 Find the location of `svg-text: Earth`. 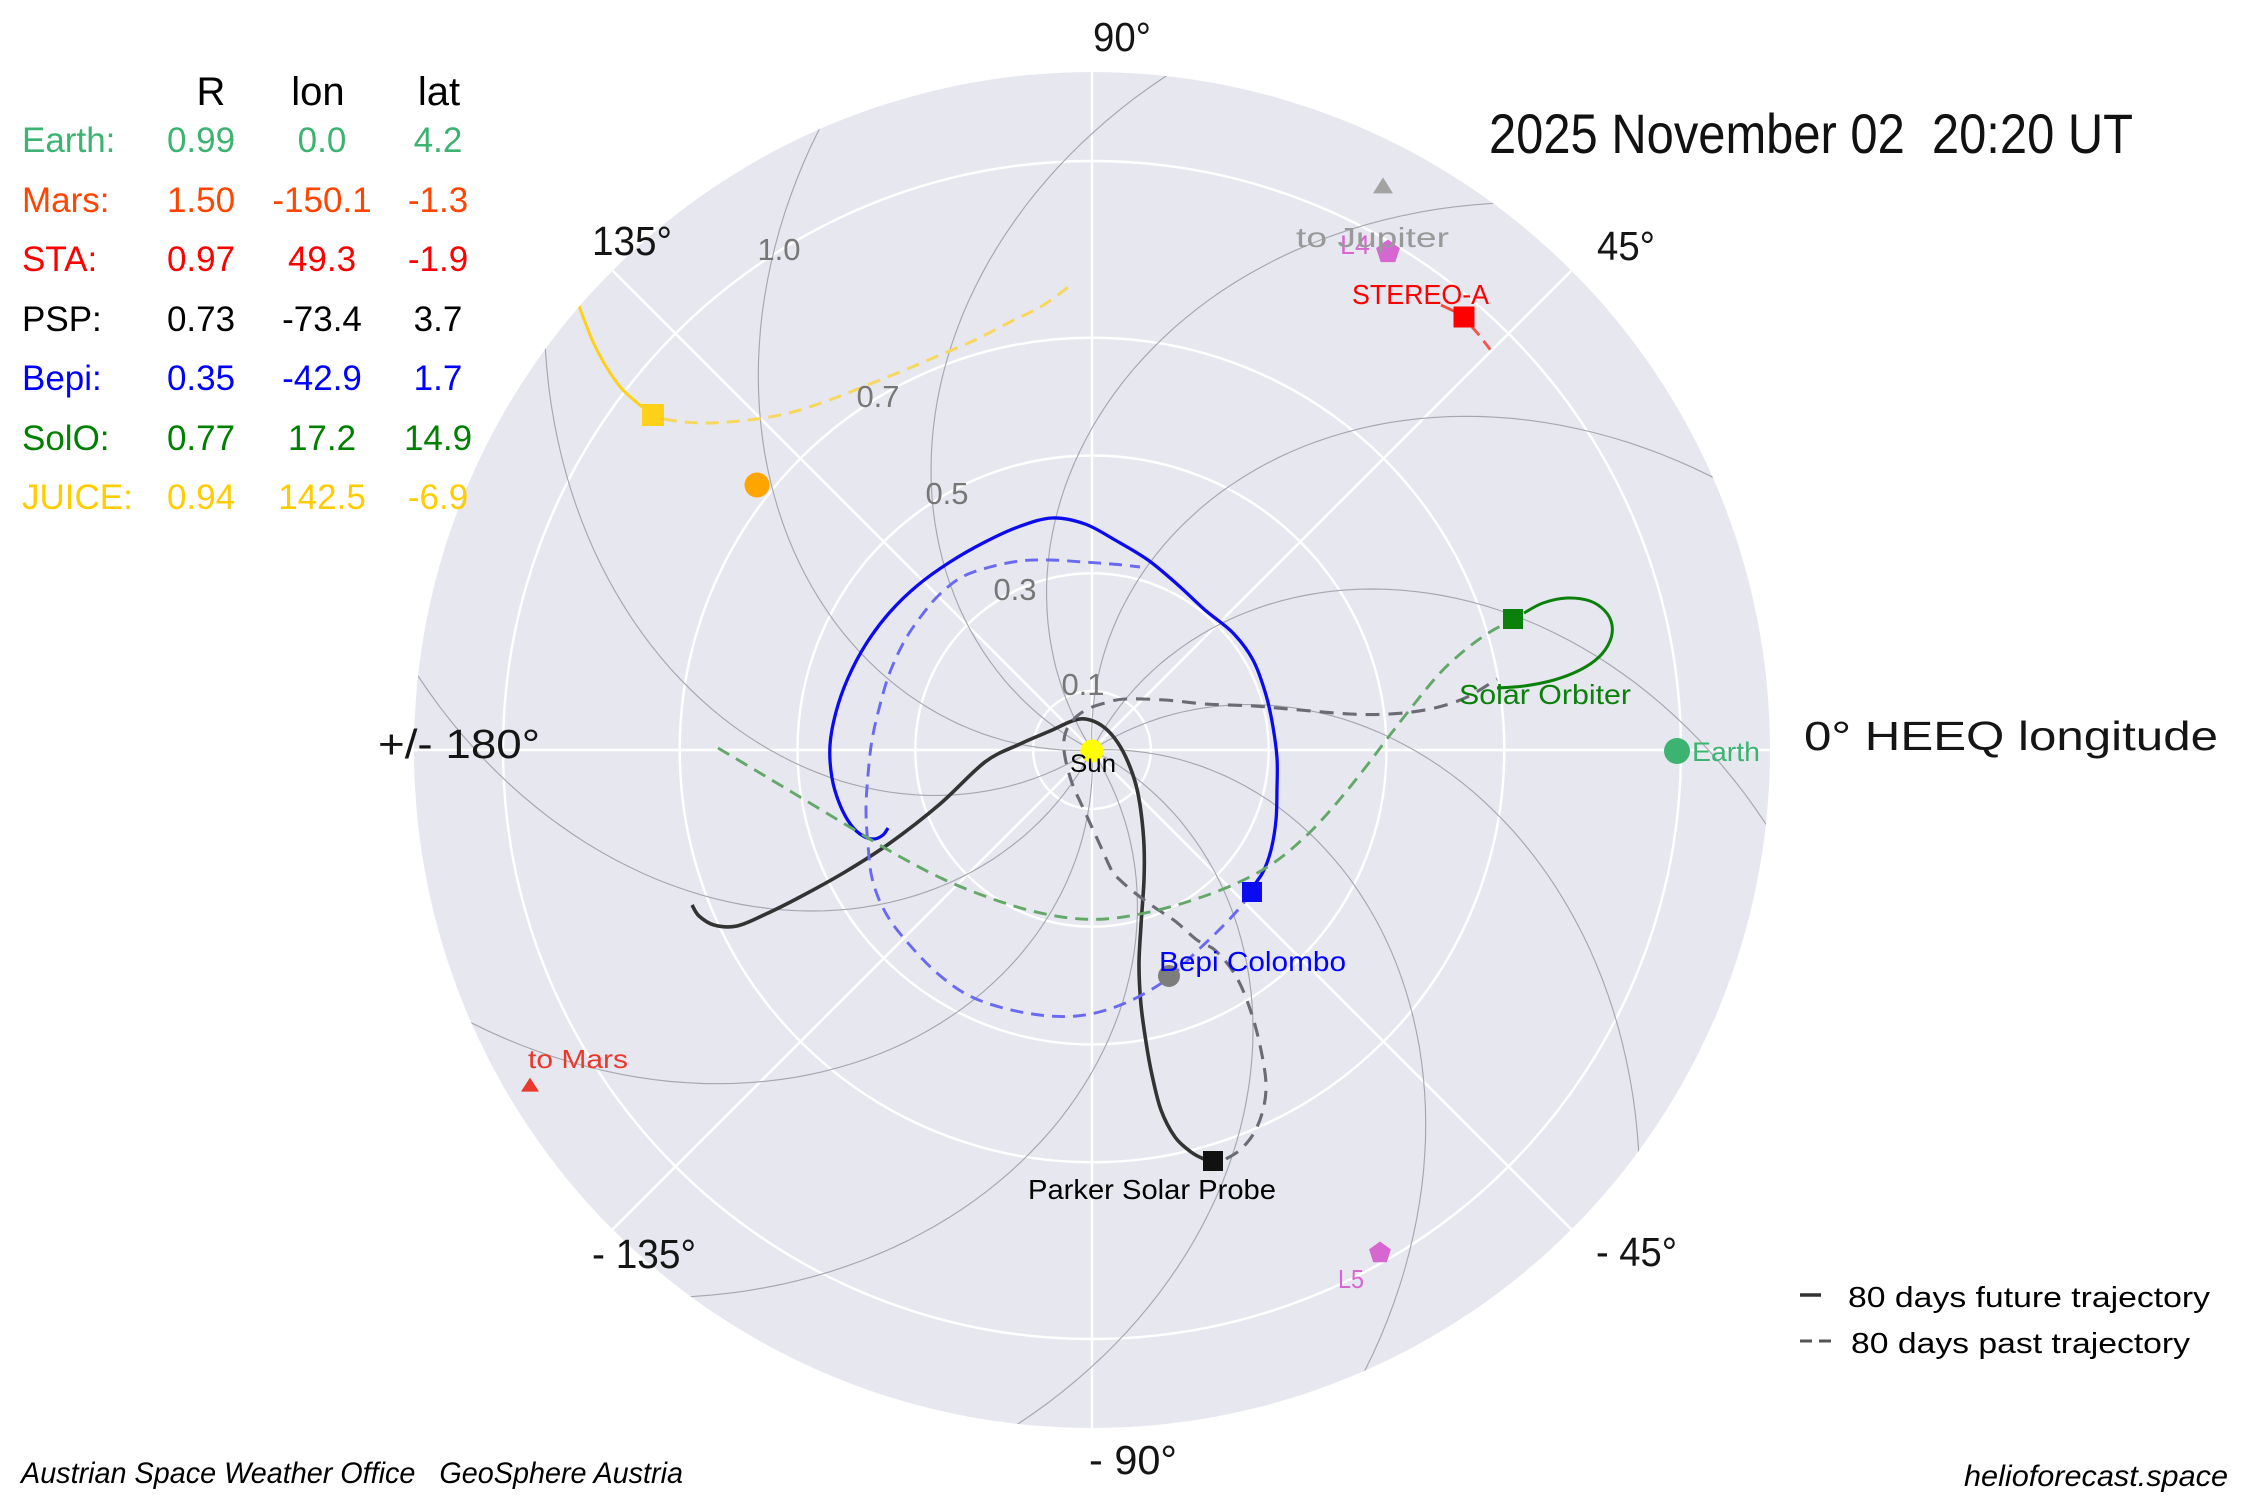

svg-text: Earth is located at coordinates (1726, 752).